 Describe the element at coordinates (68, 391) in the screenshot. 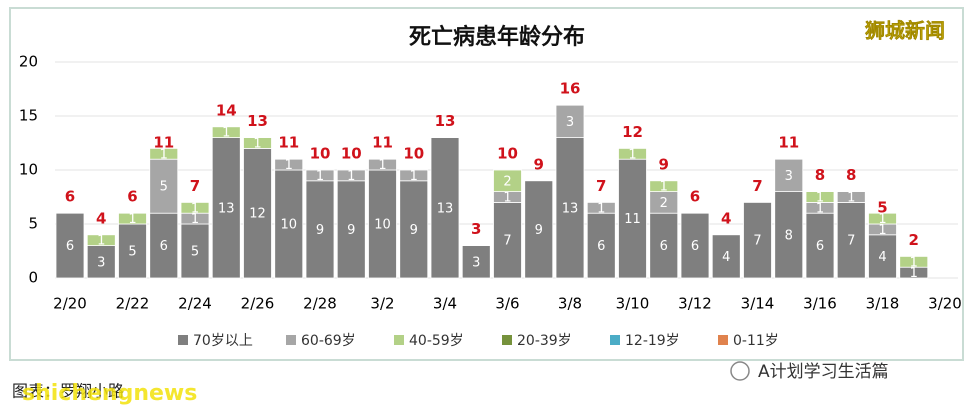

I see `source: 图表：罗翔小路` at that location.